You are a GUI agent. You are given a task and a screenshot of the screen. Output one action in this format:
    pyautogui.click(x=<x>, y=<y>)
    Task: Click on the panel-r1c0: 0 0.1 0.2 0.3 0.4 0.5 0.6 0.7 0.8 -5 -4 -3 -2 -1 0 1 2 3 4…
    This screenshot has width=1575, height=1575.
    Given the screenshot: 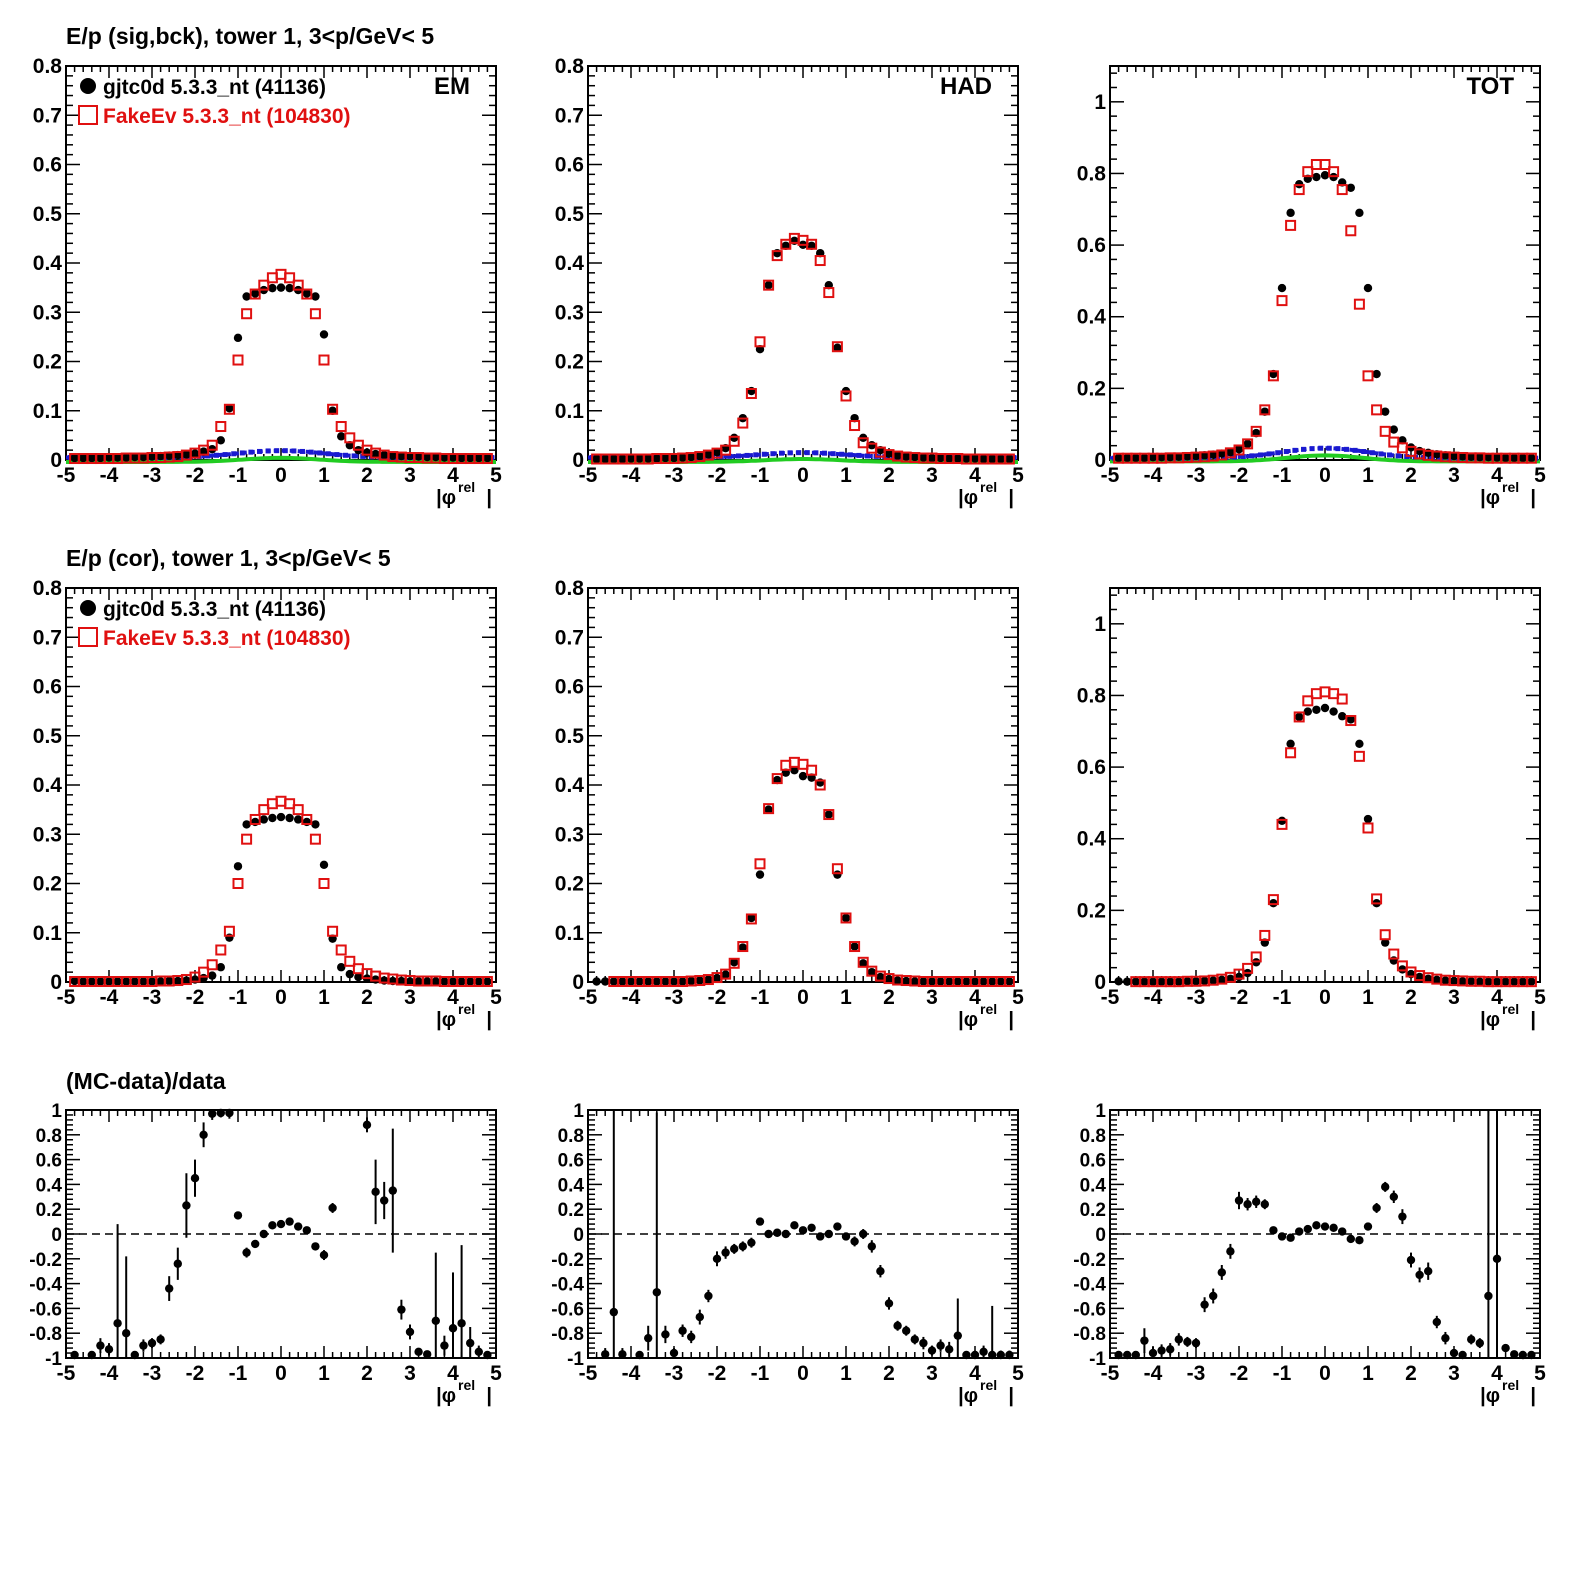 What is the action you would take?
    pyautogui.click(x=267, y=804)
    